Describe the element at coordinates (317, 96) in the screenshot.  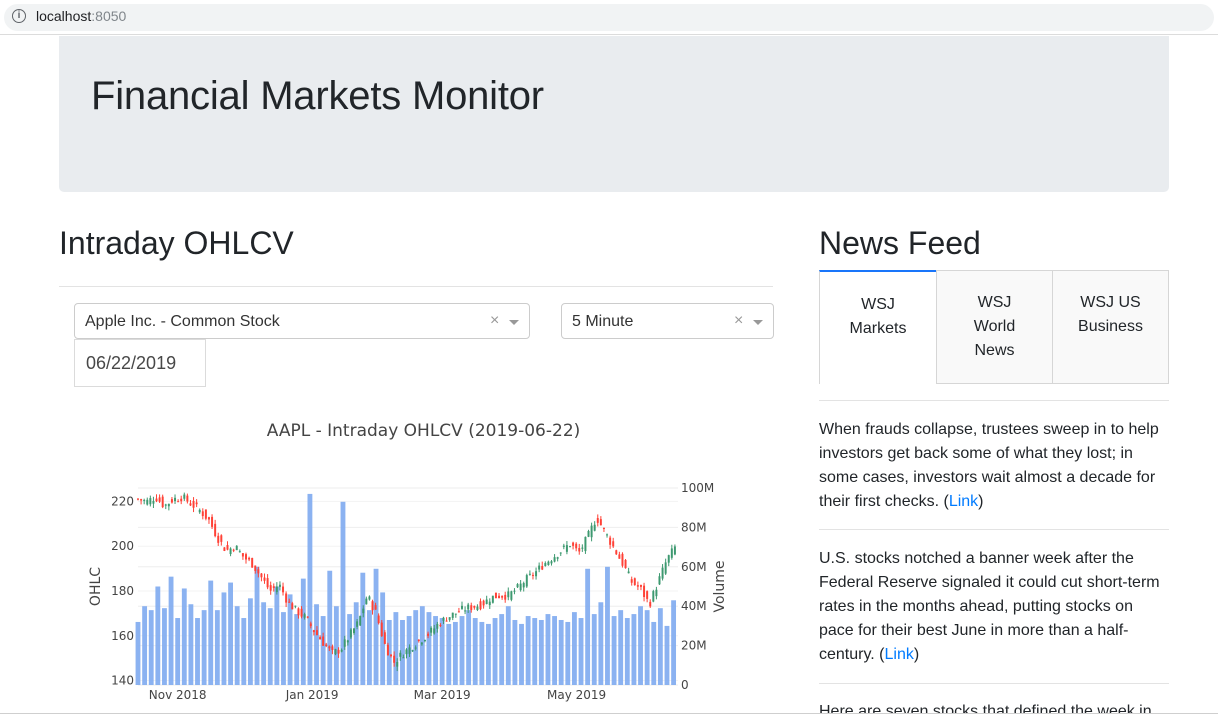
I see `page-title: Financial Markets Monitor` at that location.